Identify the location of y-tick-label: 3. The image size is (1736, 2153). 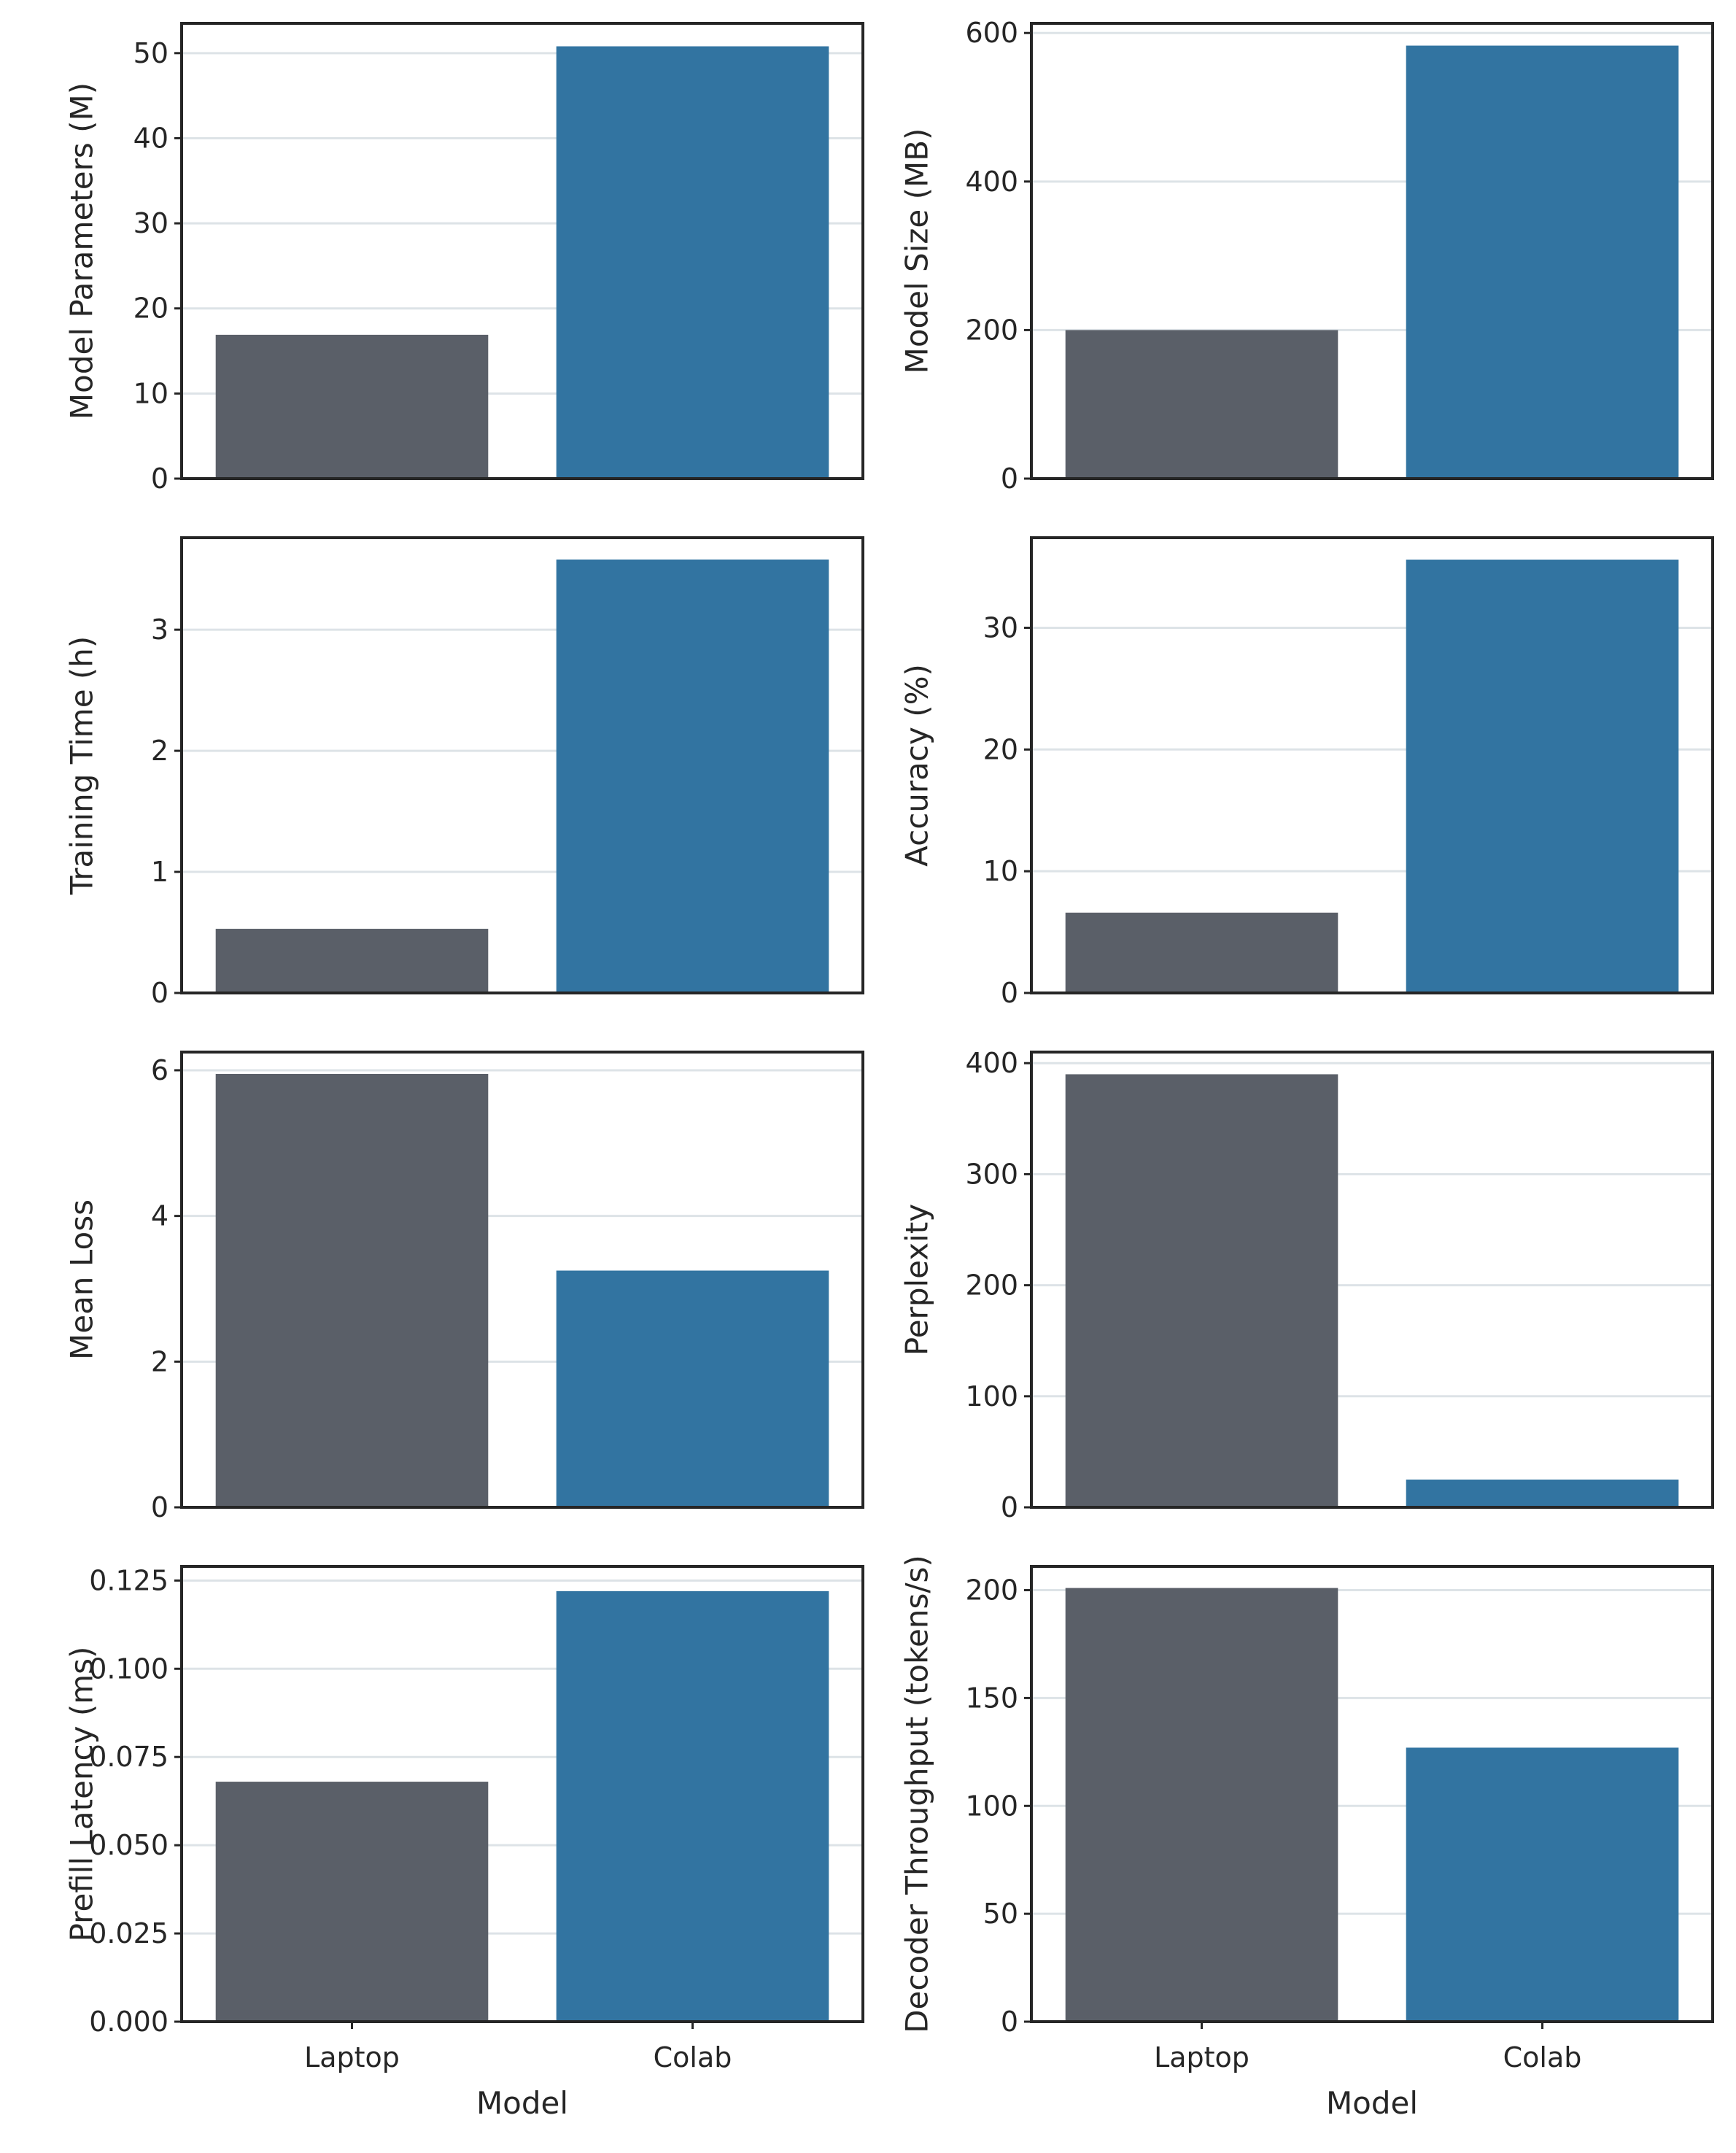
(159, 630).